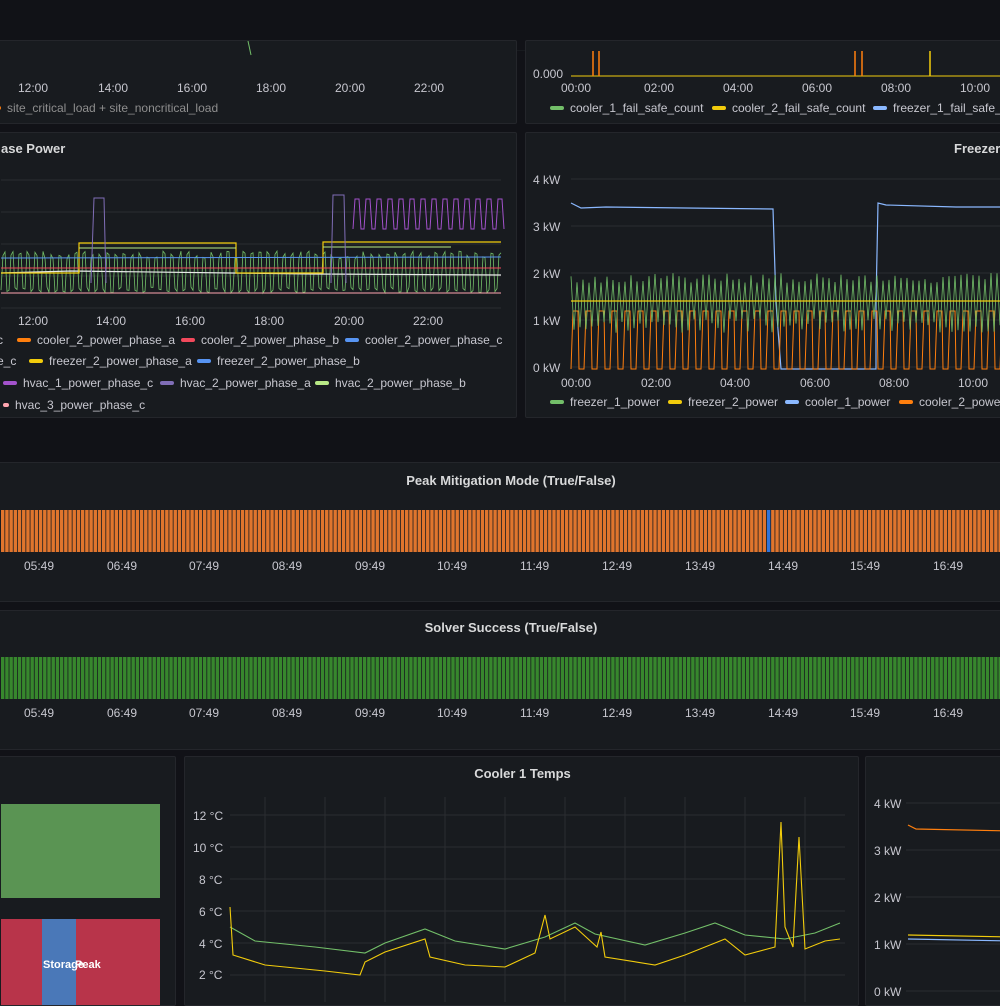 The width and height of the screenshot is (1000, 1006). Describe the element at coordinates (977, 148) in the screenshot. I see `panel-title: Freezer` at that location.